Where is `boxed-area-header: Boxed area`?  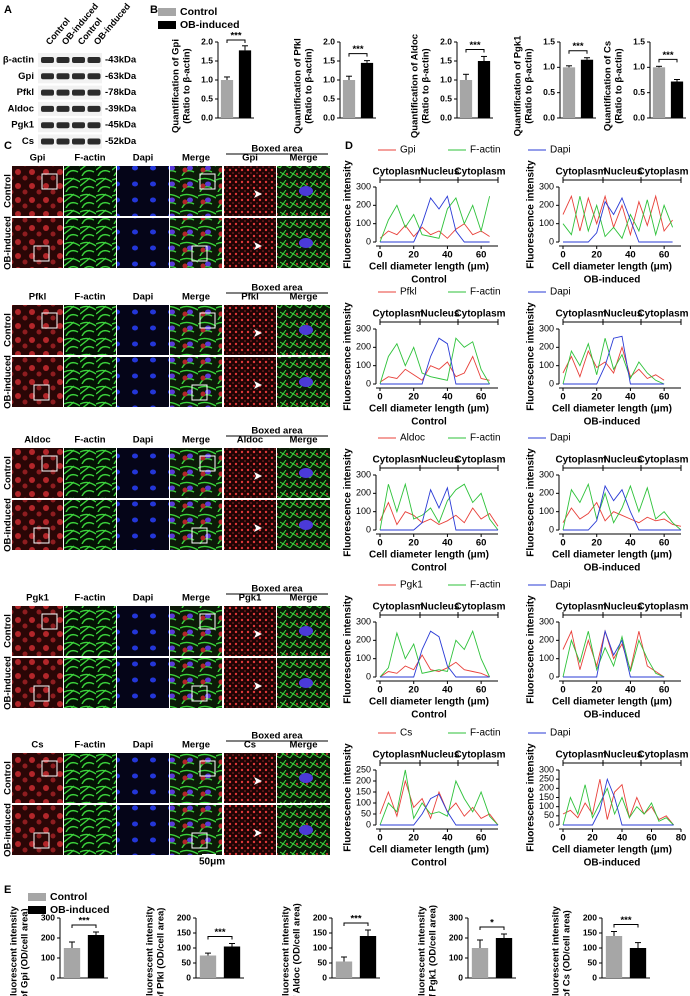
boxed-area-header: Boxed area is located at coordinates (277, 589).